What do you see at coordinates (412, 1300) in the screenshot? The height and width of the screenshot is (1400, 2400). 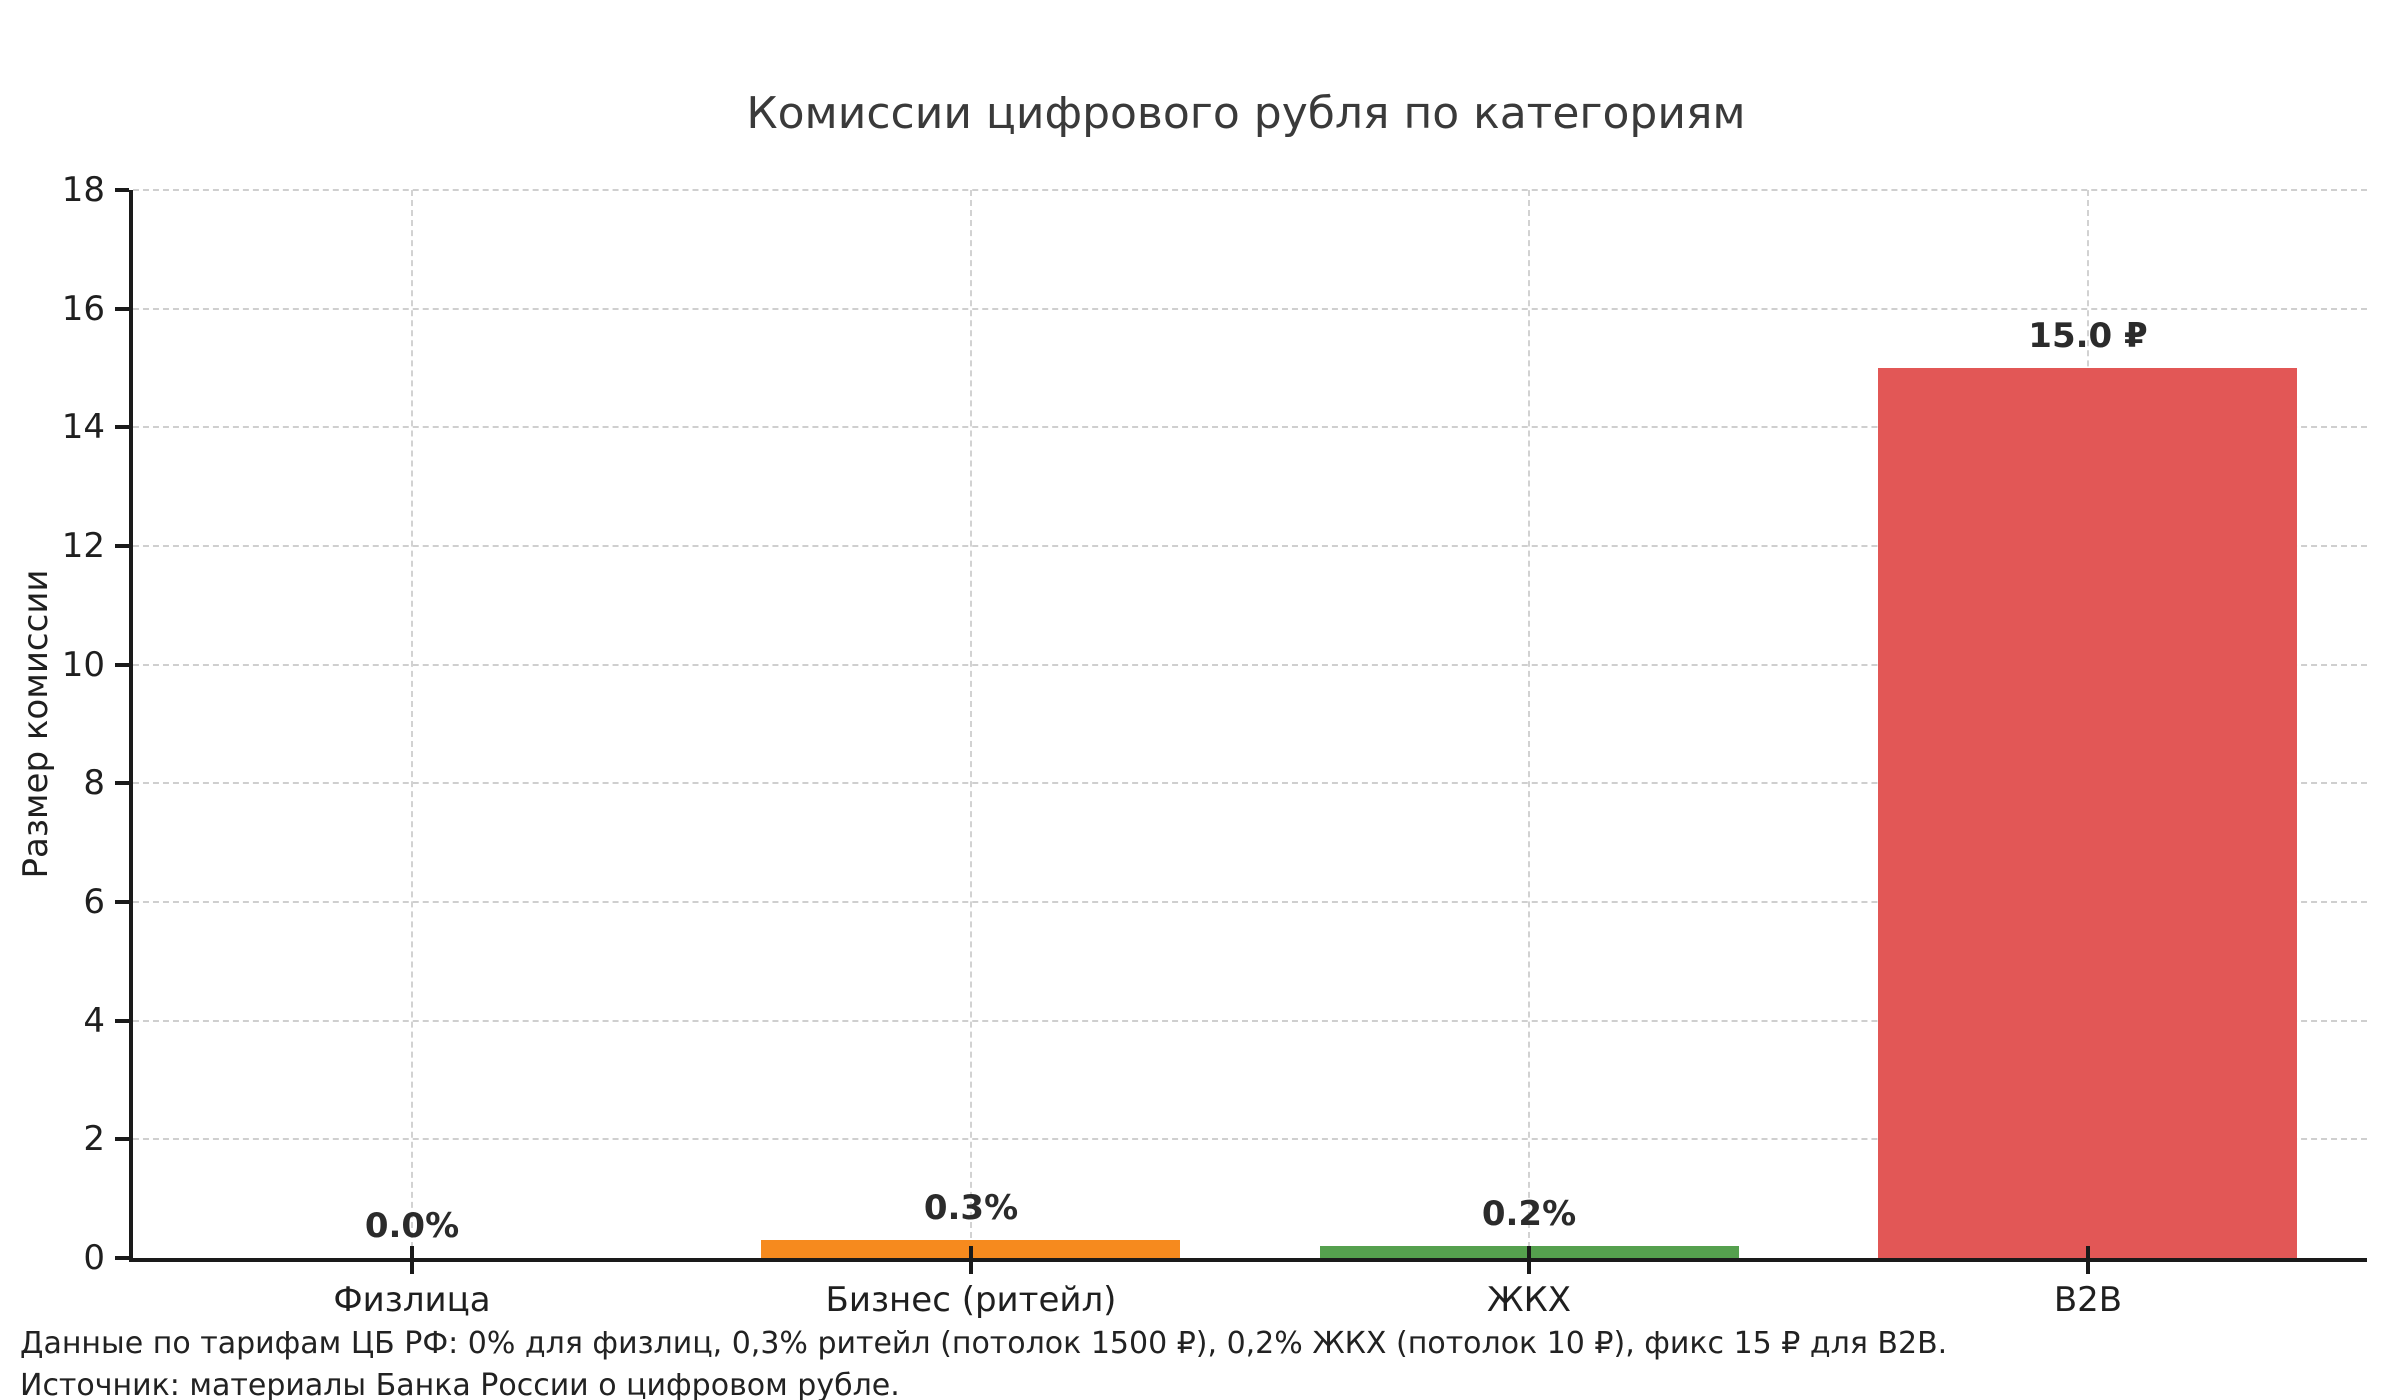 I see `x-tick-label: Физлица` at bounding box center [412, 1300].